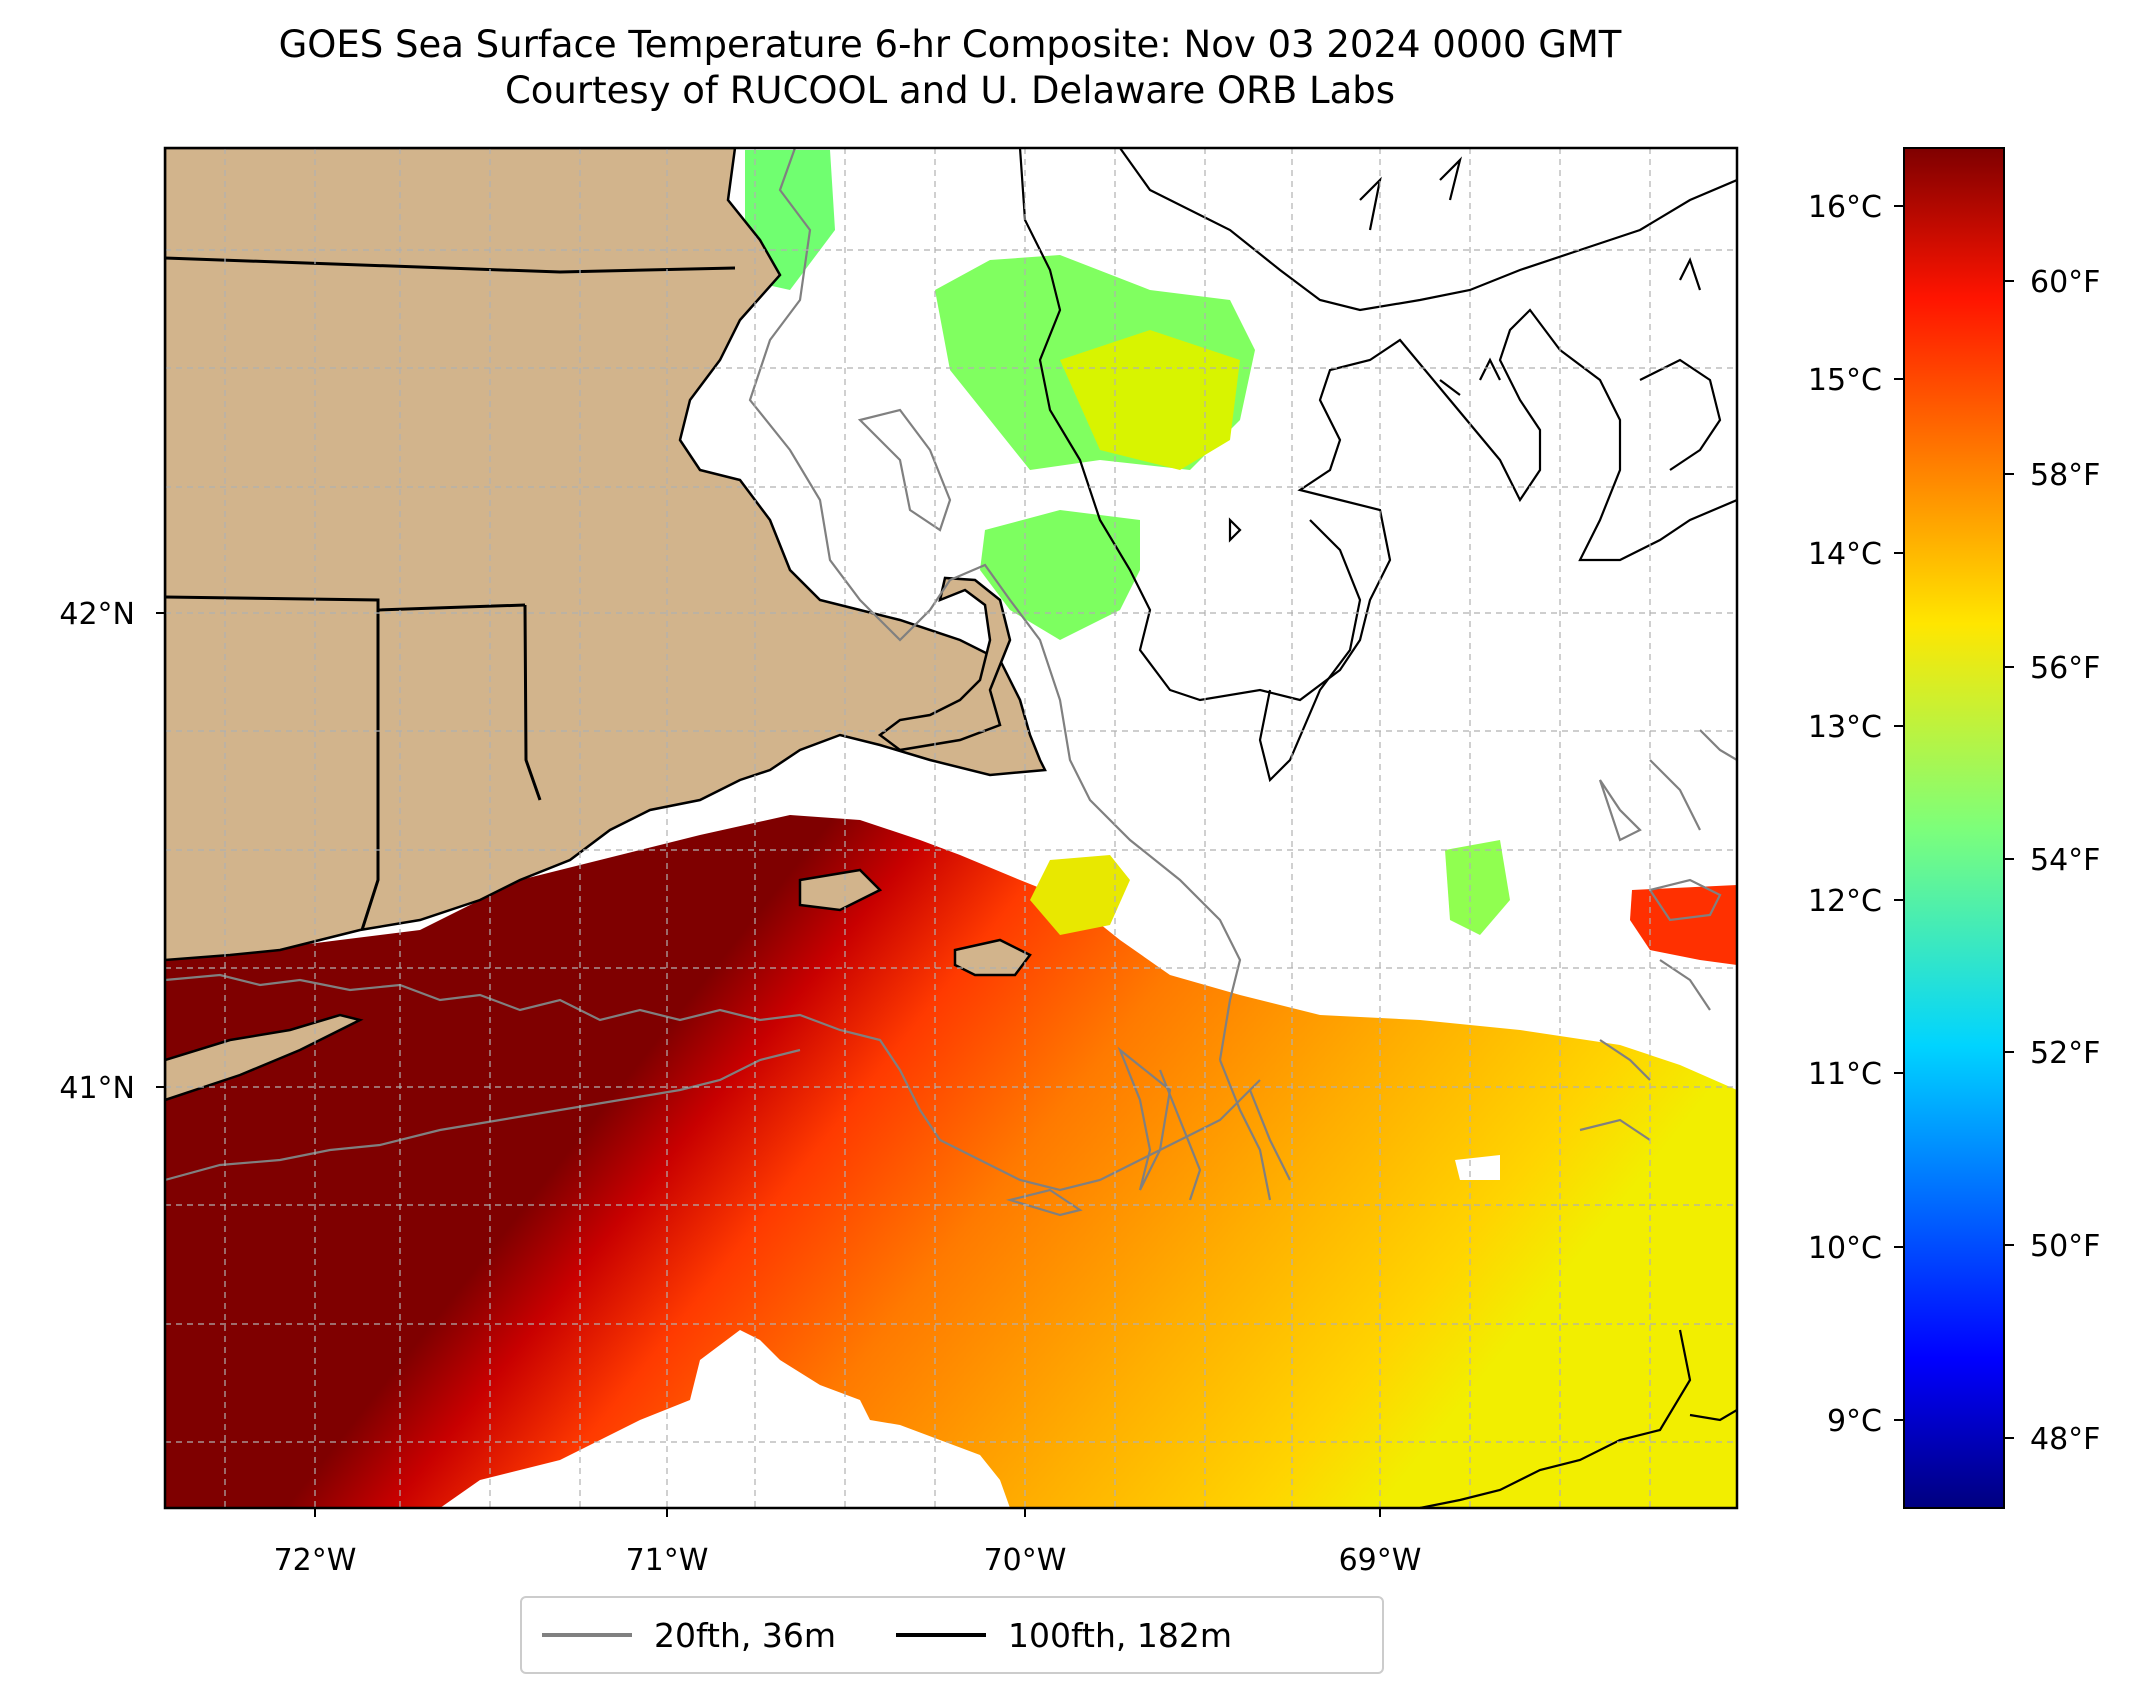 The height and width of the screenshot is (1698, 2154). What do you see at coordinates (1150, 400) in the screenshot?
I see `sst-yellow-patch-gulf` at bounding box center [1150, 400].